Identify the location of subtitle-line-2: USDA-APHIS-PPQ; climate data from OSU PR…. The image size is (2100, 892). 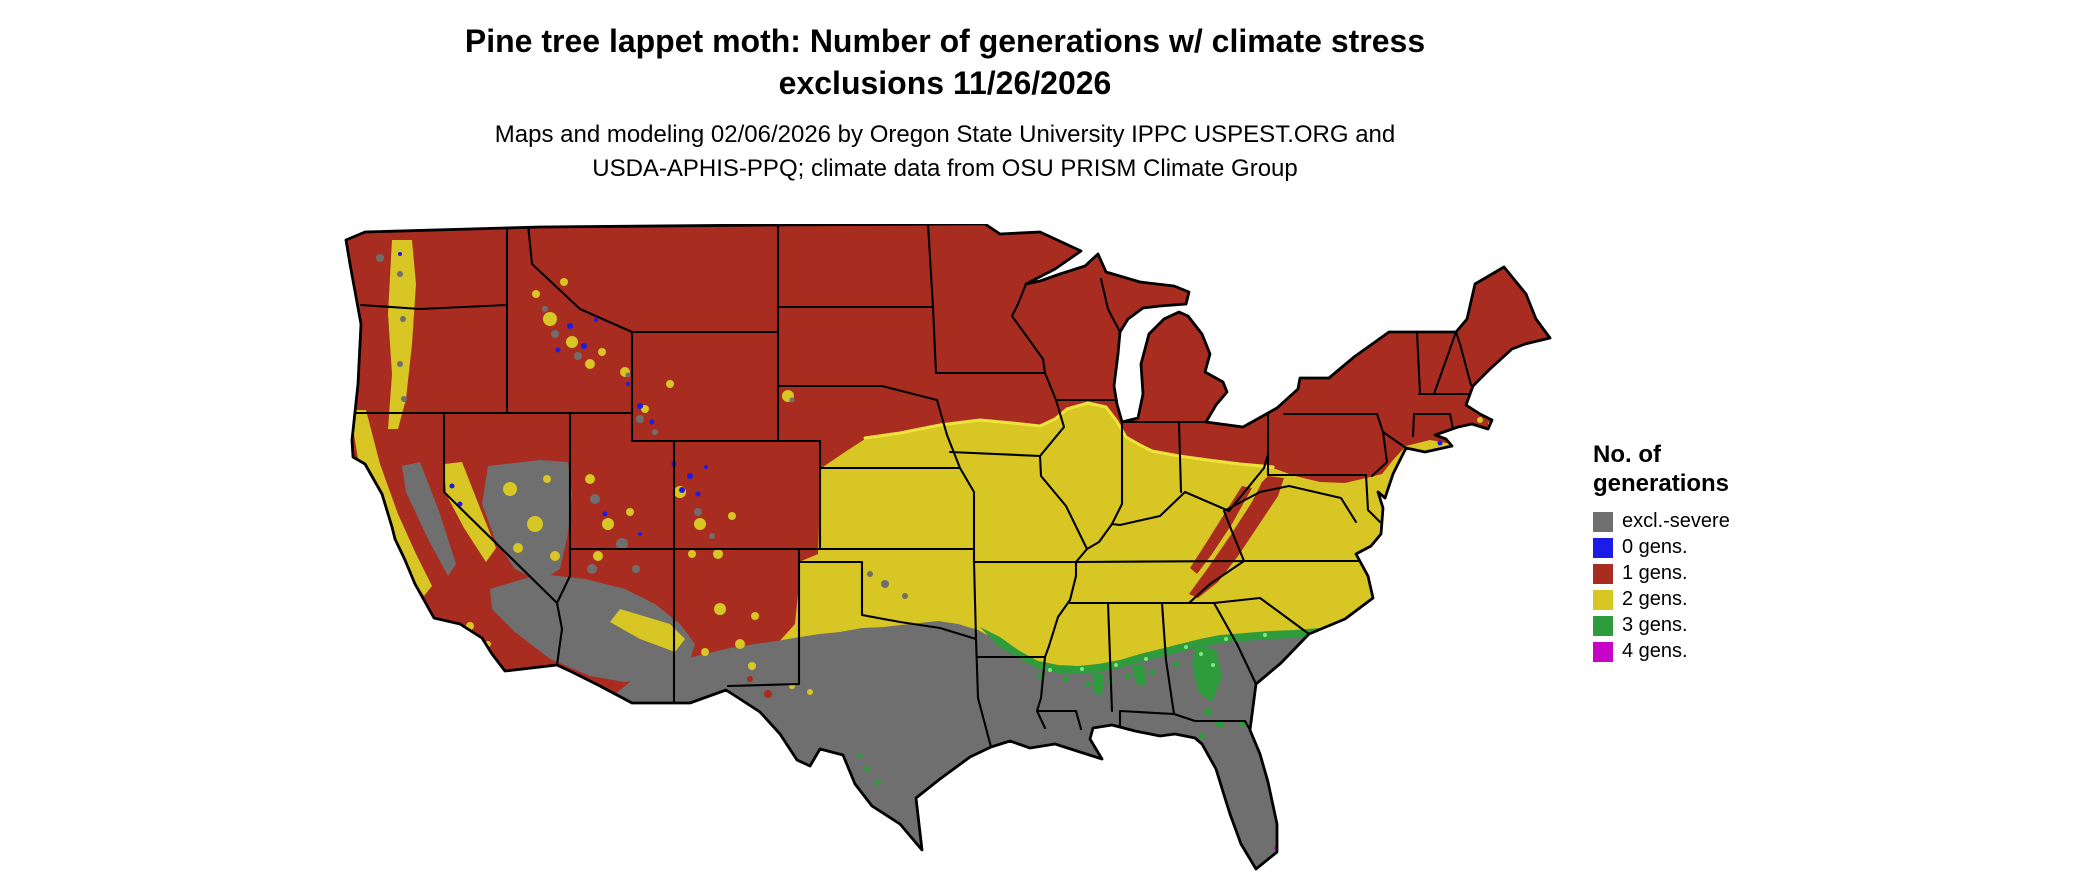
(945, 168).